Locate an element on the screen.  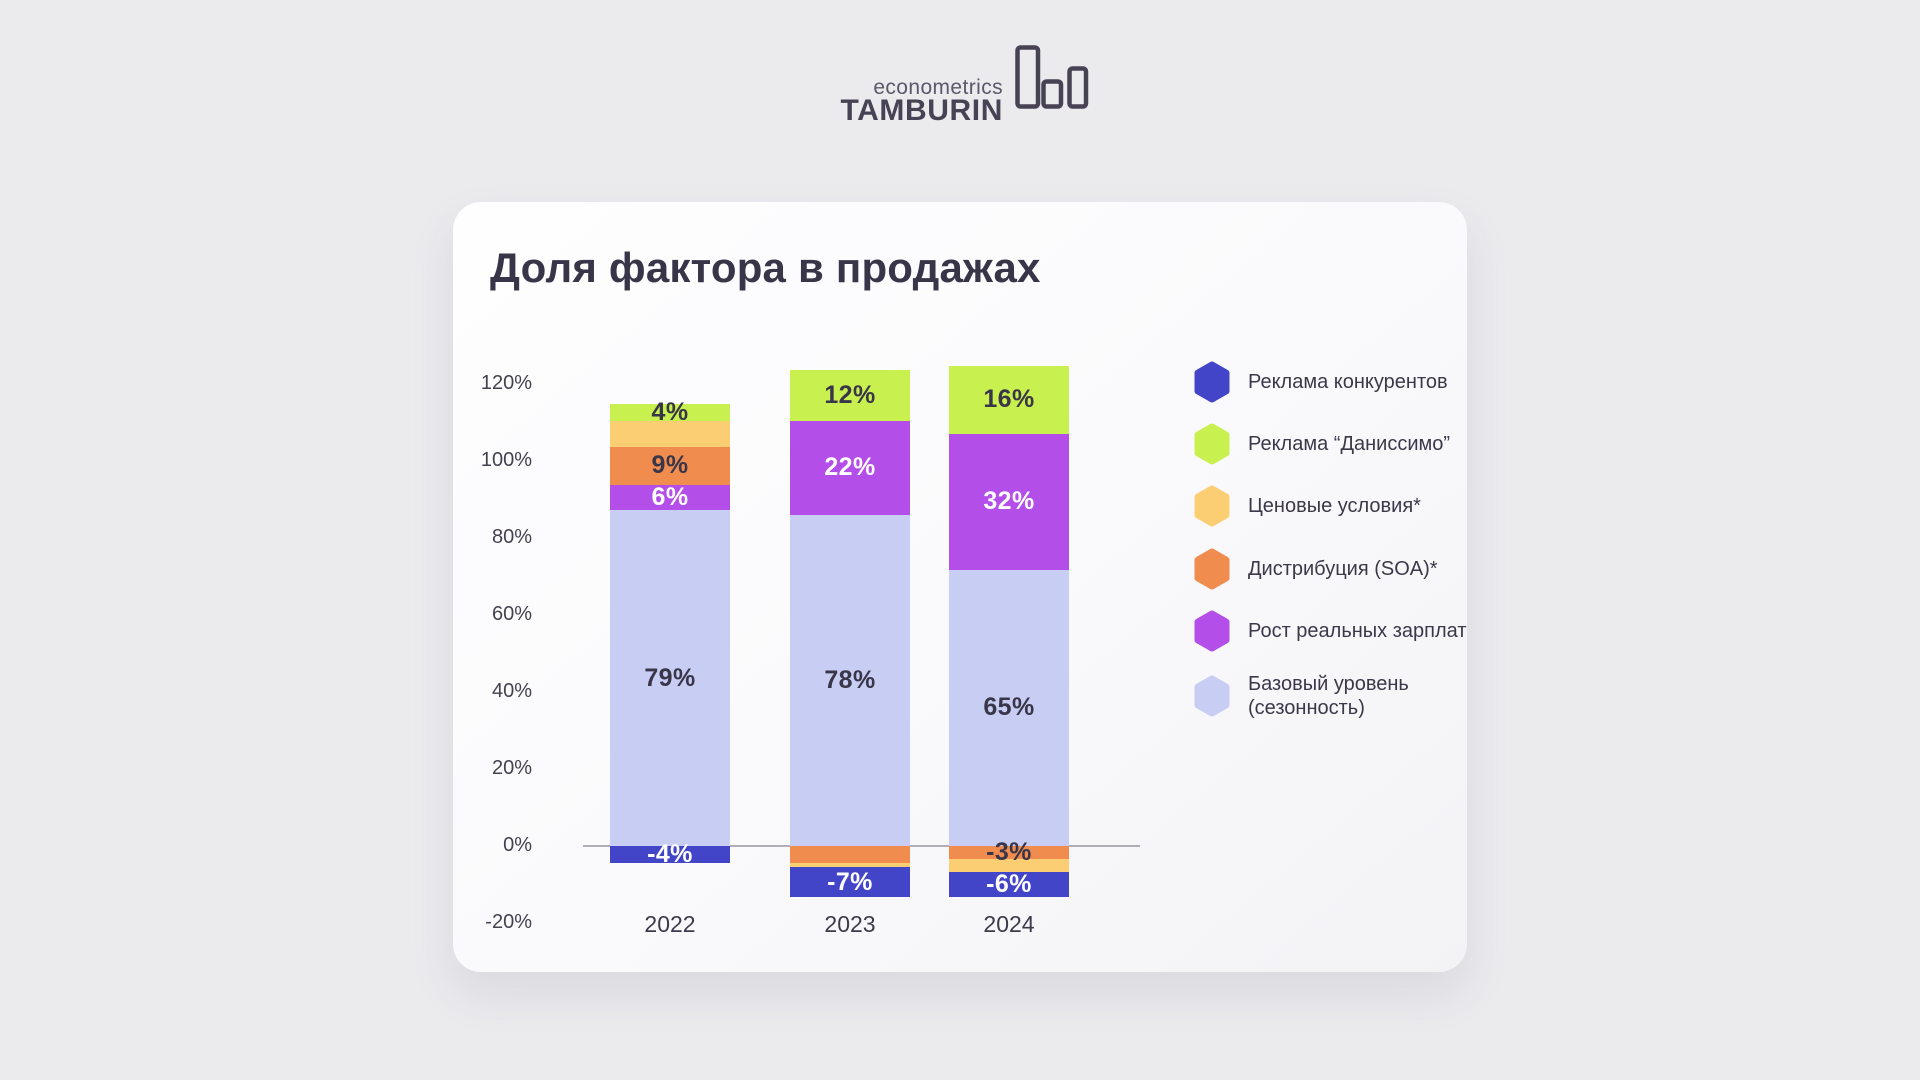
legend-label: Реклама конкурентов is located at coordinates (1348, 382).